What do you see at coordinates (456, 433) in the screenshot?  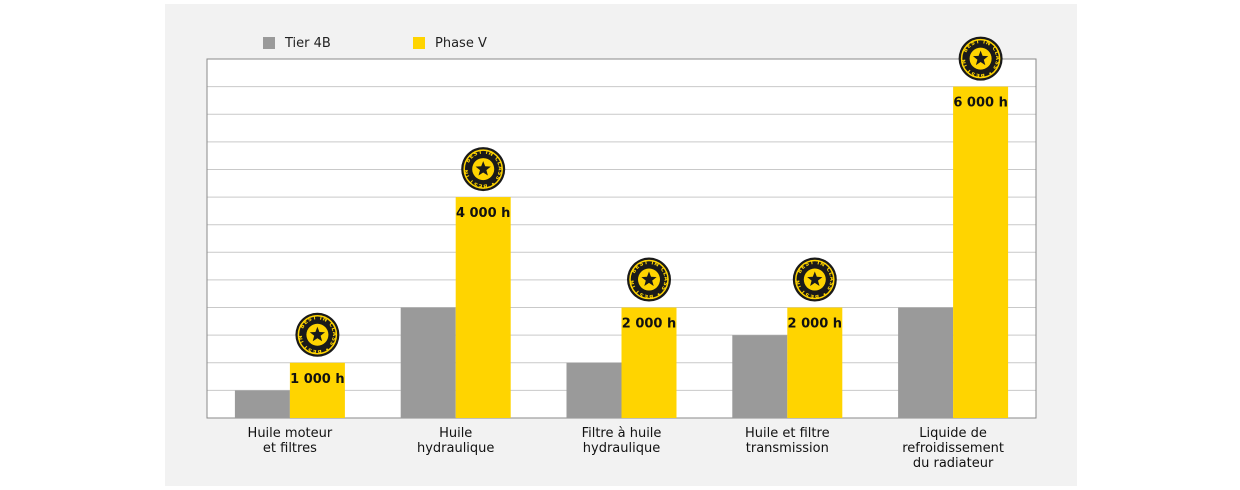 I see `category-label-line: Huile` at bounding box center [456, 433].